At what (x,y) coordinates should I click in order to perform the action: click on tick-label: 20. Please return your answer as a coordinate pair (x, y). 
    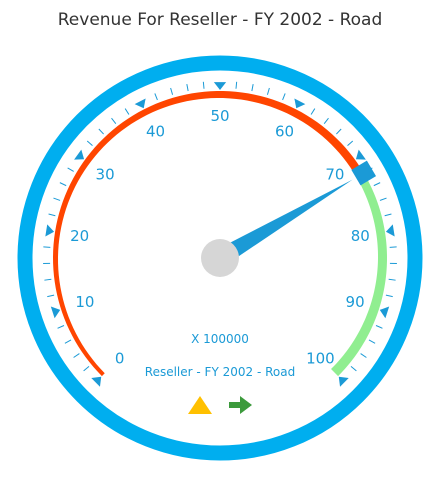
    Looking at the image, I should click on (79, 236).